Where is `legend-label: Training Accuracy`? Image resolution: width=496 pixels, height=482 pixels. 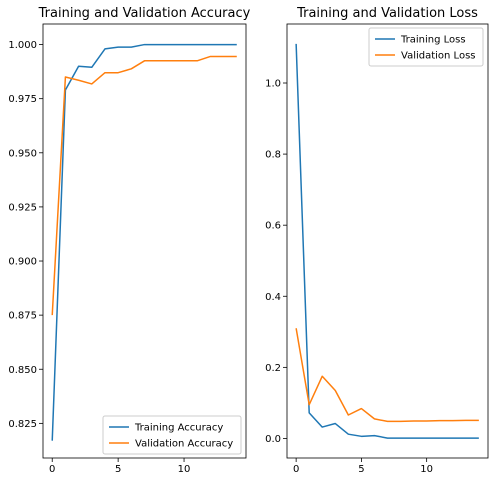 legend-label: Training Accuracy is located at coordinates (178, 428).